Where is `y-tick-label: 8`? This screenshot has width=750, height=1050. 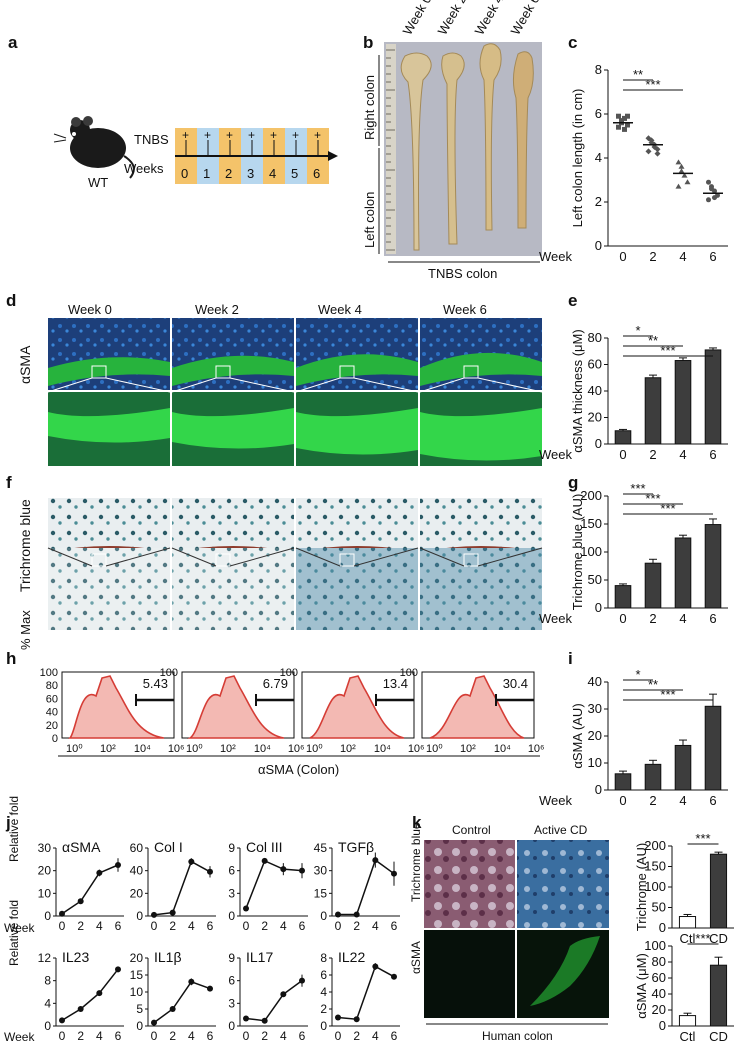
y-tick-label: 8 is located at coordinates (598, 69).